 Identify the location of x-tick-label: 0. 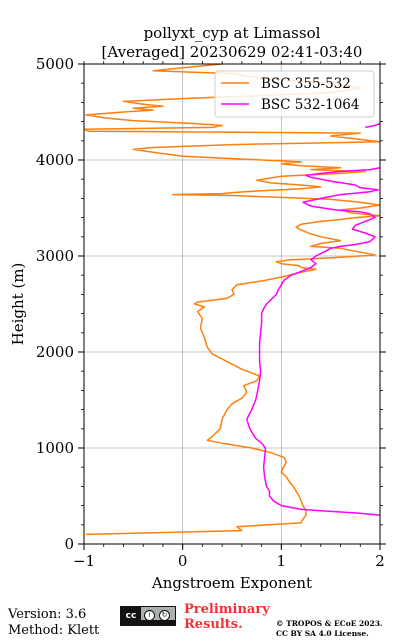
(183, 561).